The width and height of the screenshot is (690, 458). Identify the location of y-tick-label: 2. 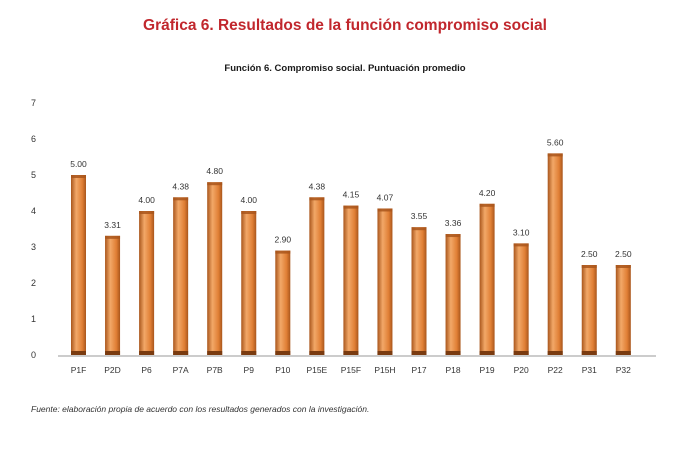
(33, 283).